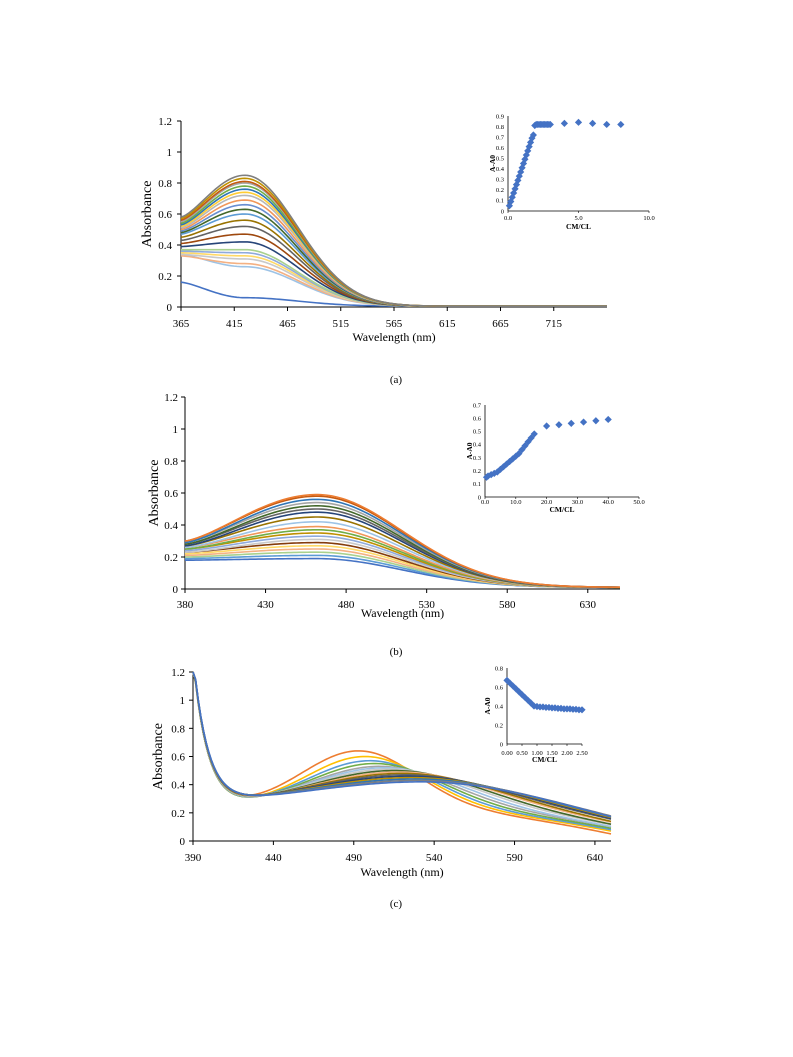 Image resolution: width=793 pixels, height=1057 pixels. What do you see at coordinates (265, 605) in the screenshot?
I see `x-tick-label: 430` at bounding box center [265, 605].